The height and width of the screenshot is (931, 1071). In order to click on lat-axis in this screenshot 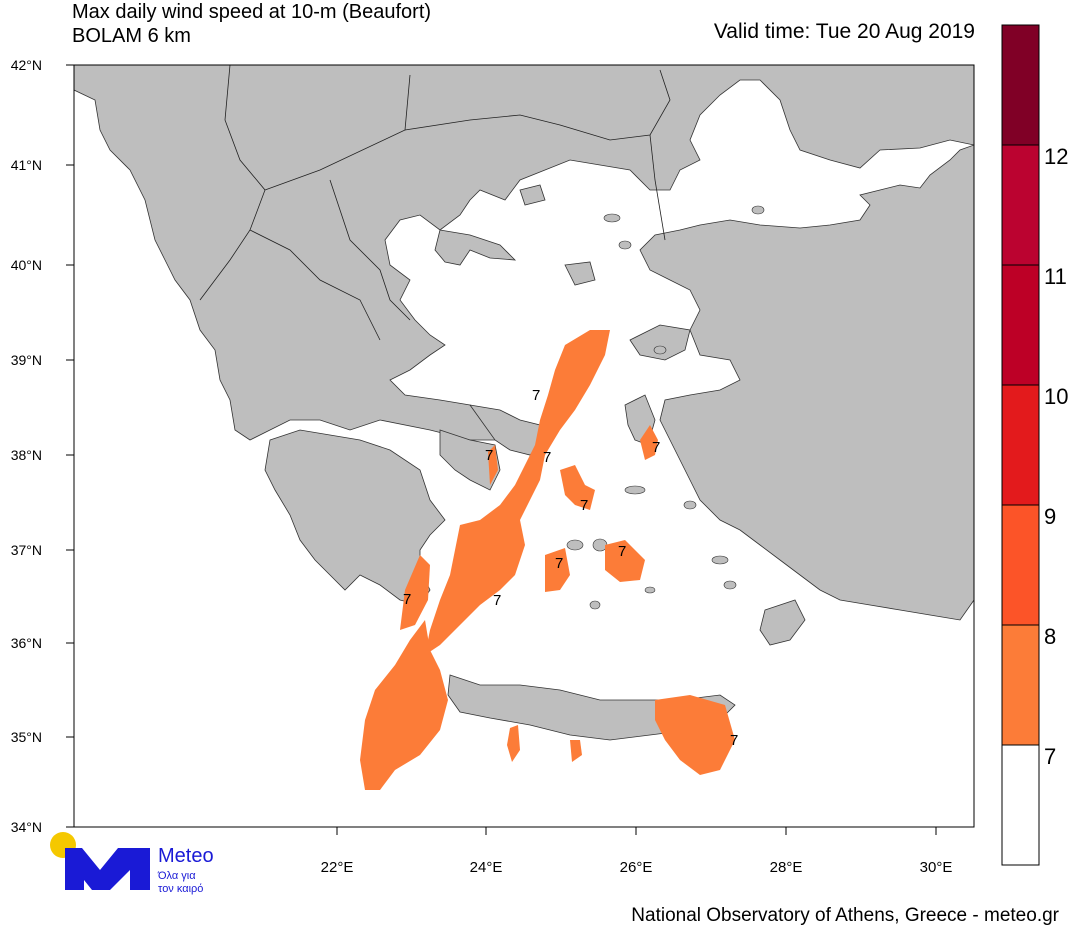, I will do `click(70, 446)`.